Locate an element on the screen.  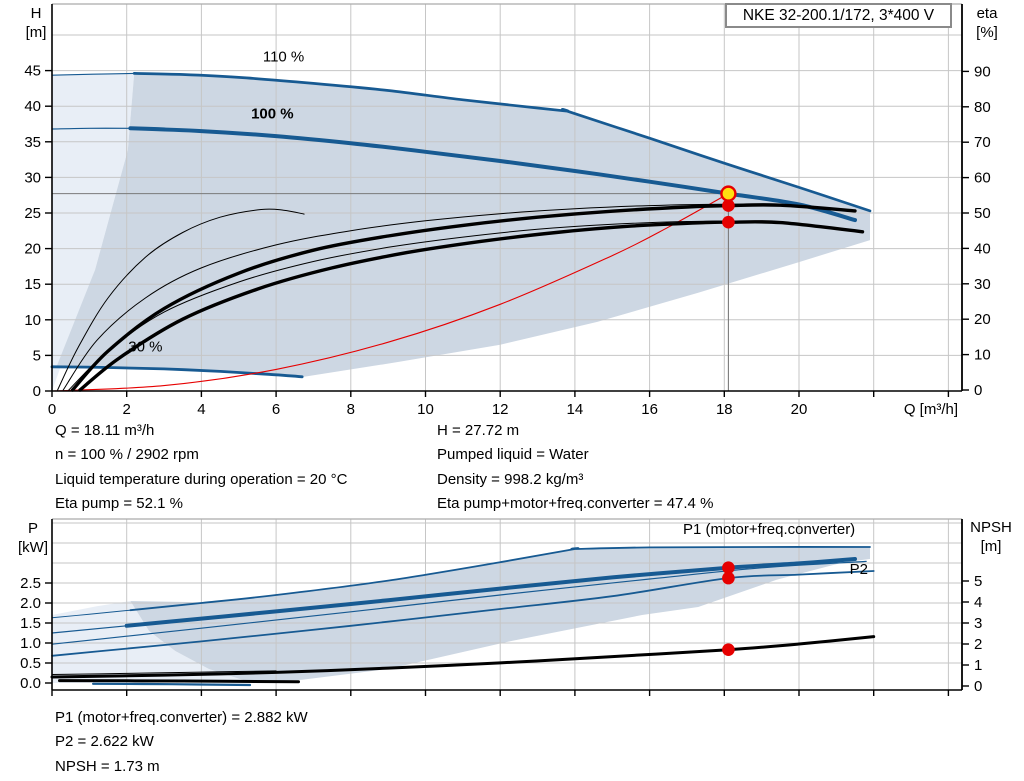
speed-30-label: 30 % is located at coordinates (145, 346).